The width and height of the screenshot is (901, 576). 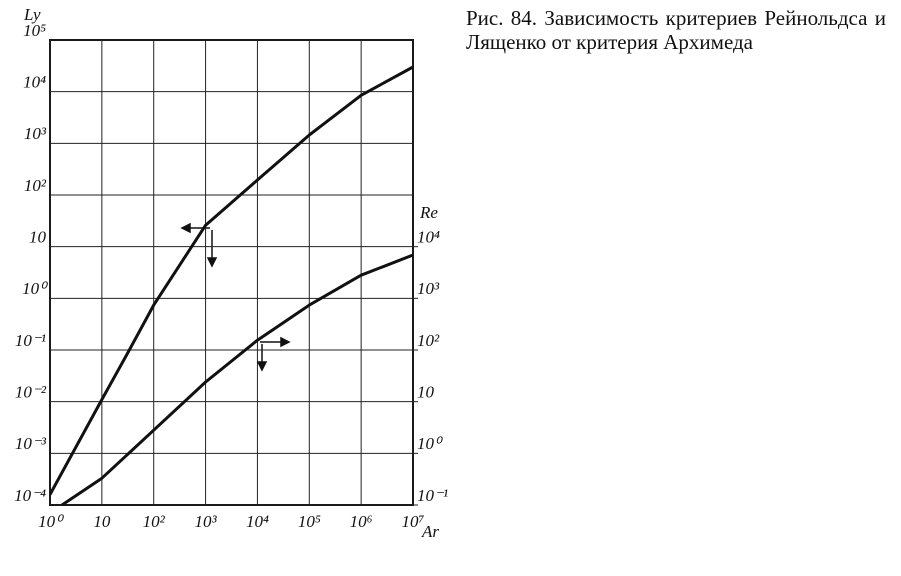 I want to click on y-tick-label: 10³, so click(x=35, y=133).